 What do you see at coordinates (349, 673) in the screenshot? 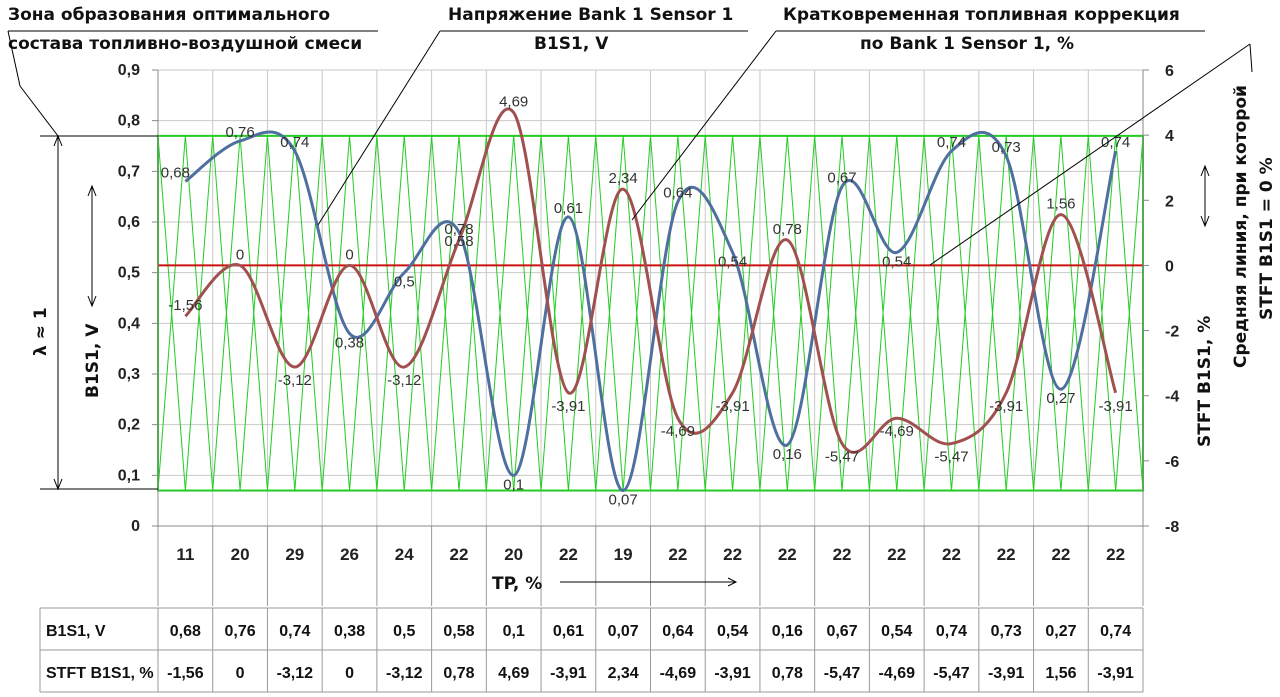
I see `table-cell: 0` at bounding box center [349, 673].